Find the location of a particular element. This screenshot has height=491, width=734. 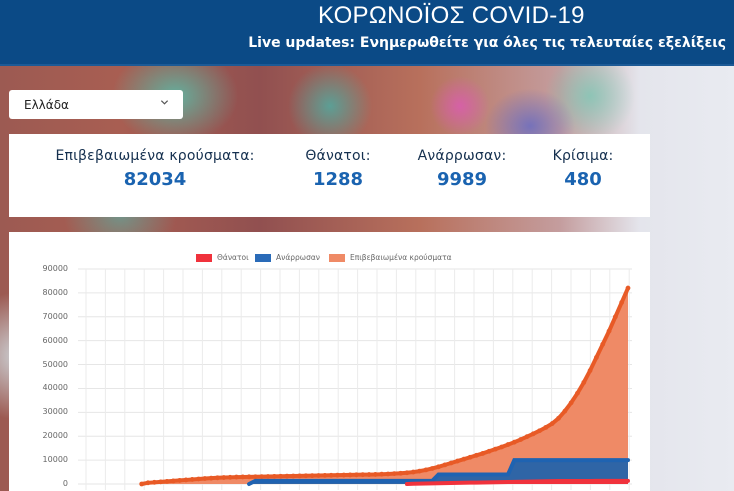

legend-swatch-confirmed is located at coordinates (337, 257).